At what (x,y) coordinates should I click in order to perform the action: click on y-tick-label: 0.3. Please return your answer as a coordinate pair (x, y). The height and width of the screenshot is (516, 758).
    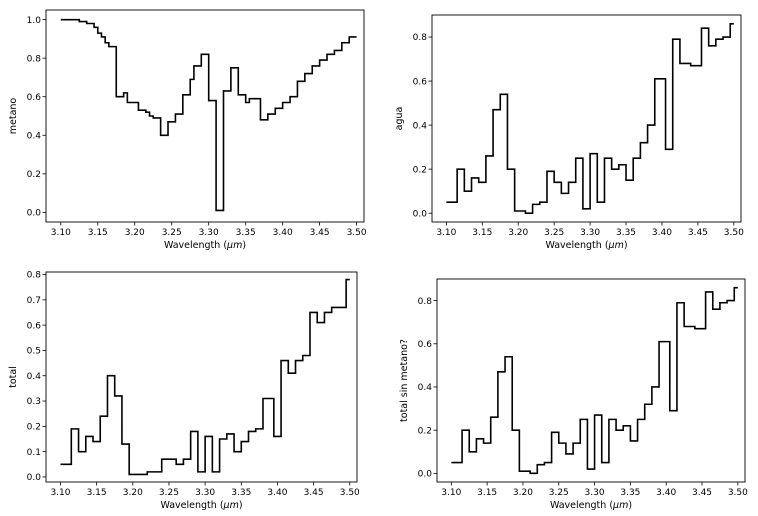
    Looking at the image, I should click on (34, 402).